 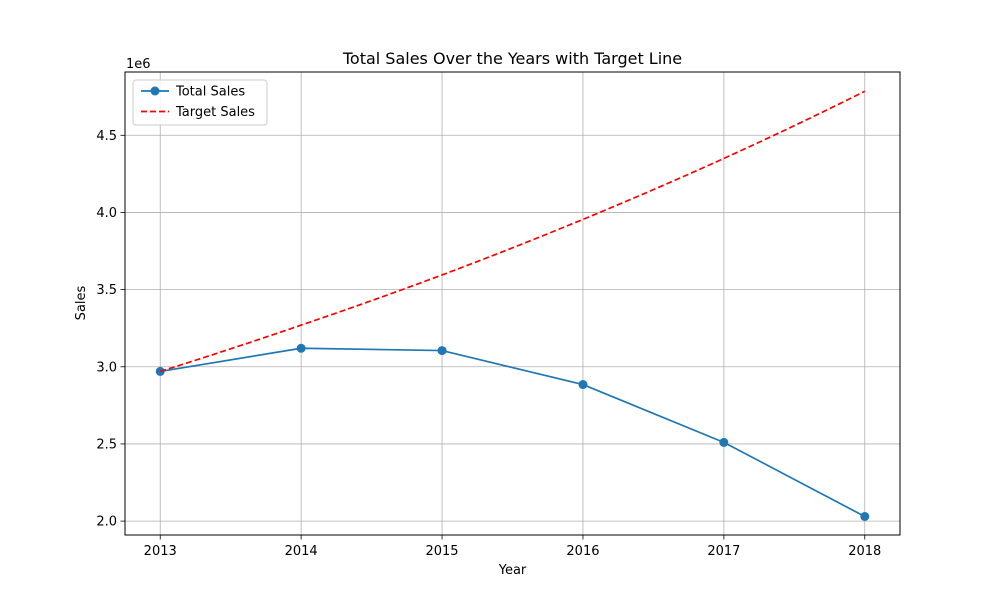 What do you see at coordinates (301, 551) in the screenshot?
I see `x-tick-label: 2014` at bounding box center [301, 551].